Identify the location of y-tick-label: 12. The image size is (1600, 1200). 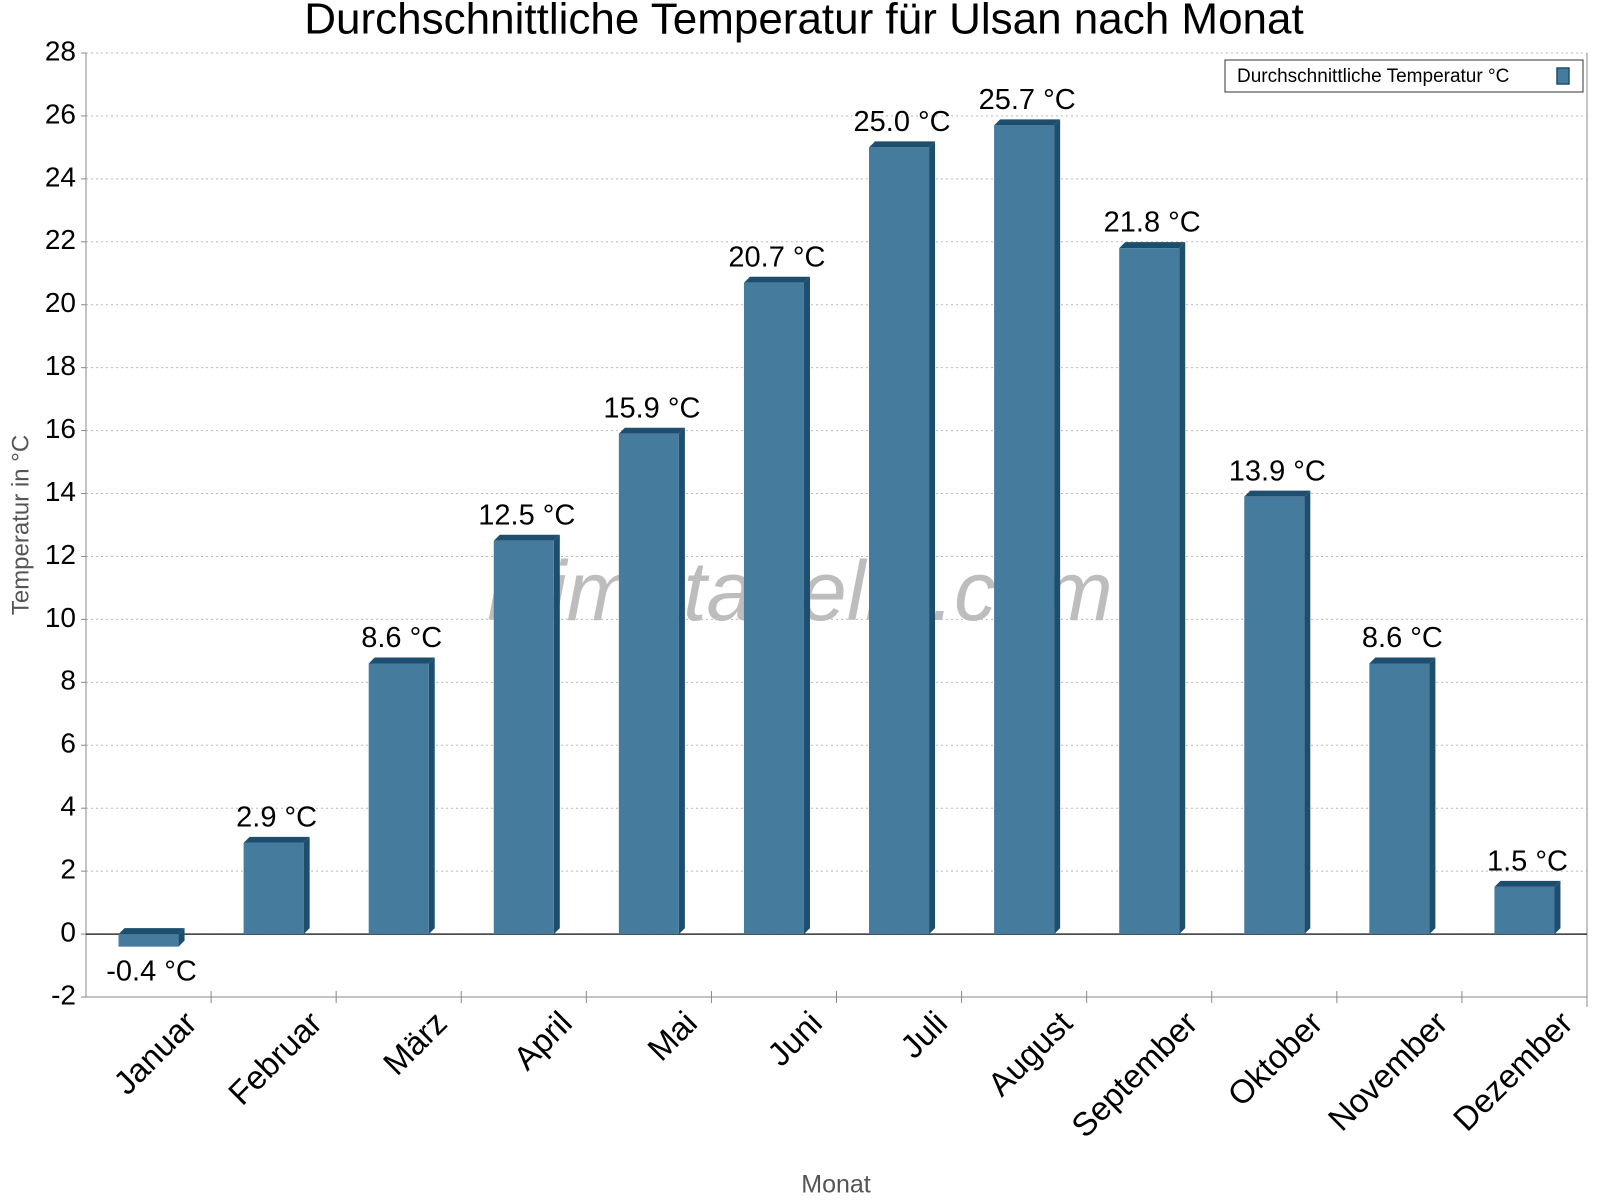
(60, 554).